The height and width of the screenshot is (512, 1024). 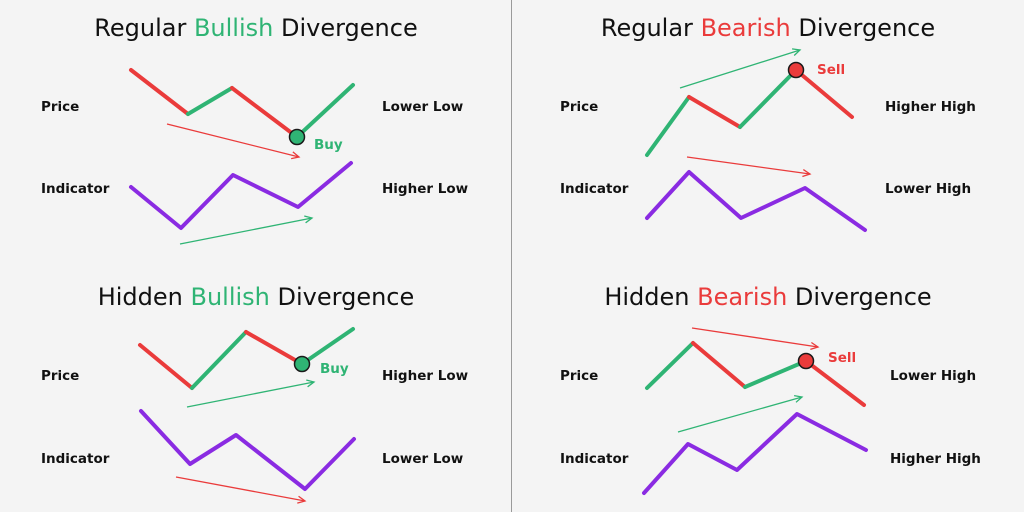 I want to click on price-note: Lower High, so click(x=933, y=376).